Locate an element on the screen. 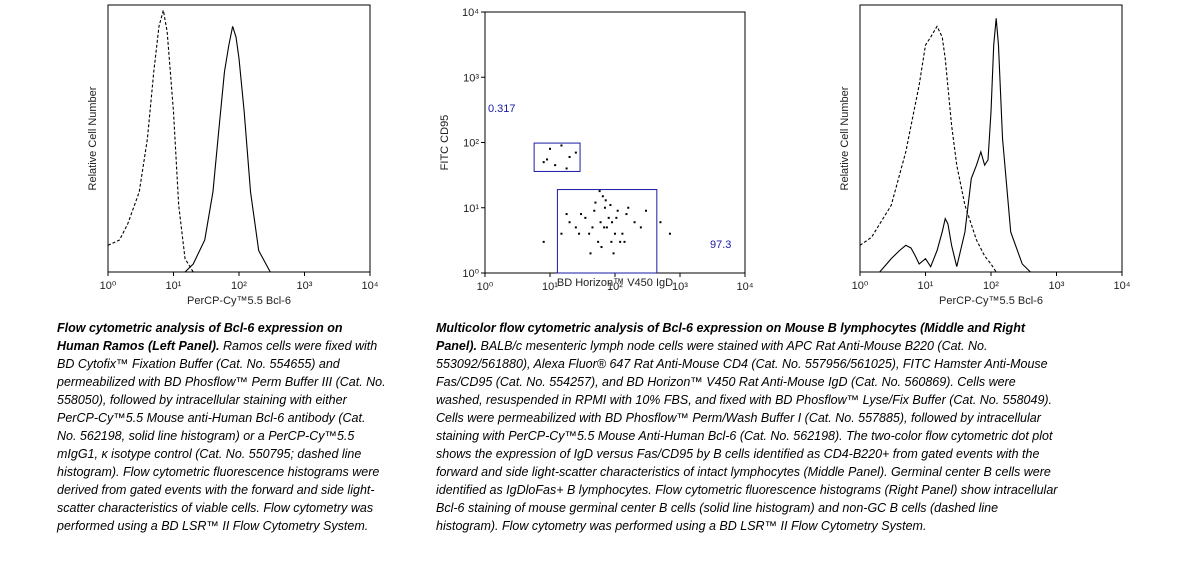  y-tick-label: 10³ is located at coordinates (471, 78).